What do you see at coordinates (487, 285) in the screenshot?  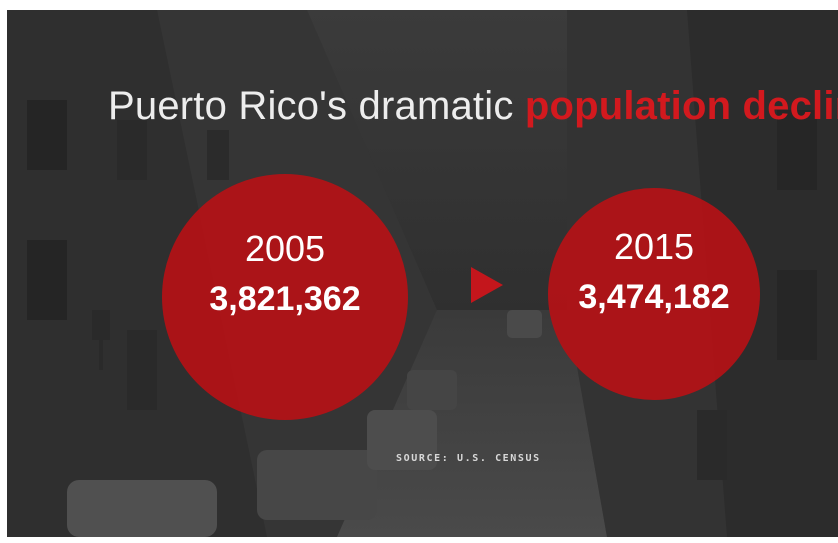 I see `play-arrow-icon` at bounding box center [487, 285].